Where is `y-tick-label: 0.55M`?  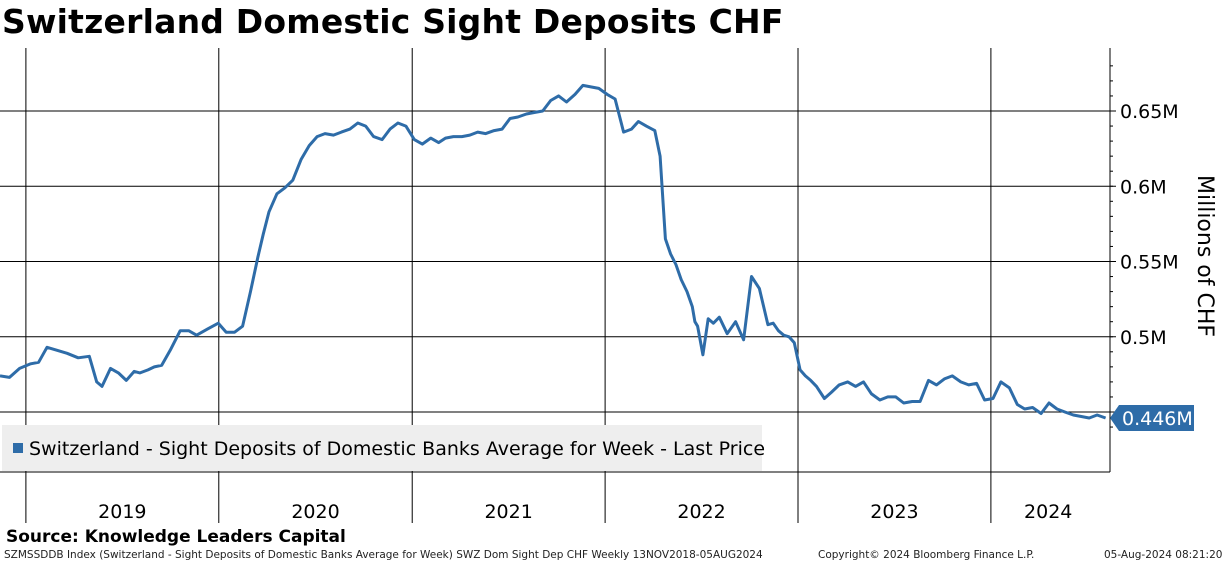
y-tick-label: 0.55M is located at coordinates (1149, 263).